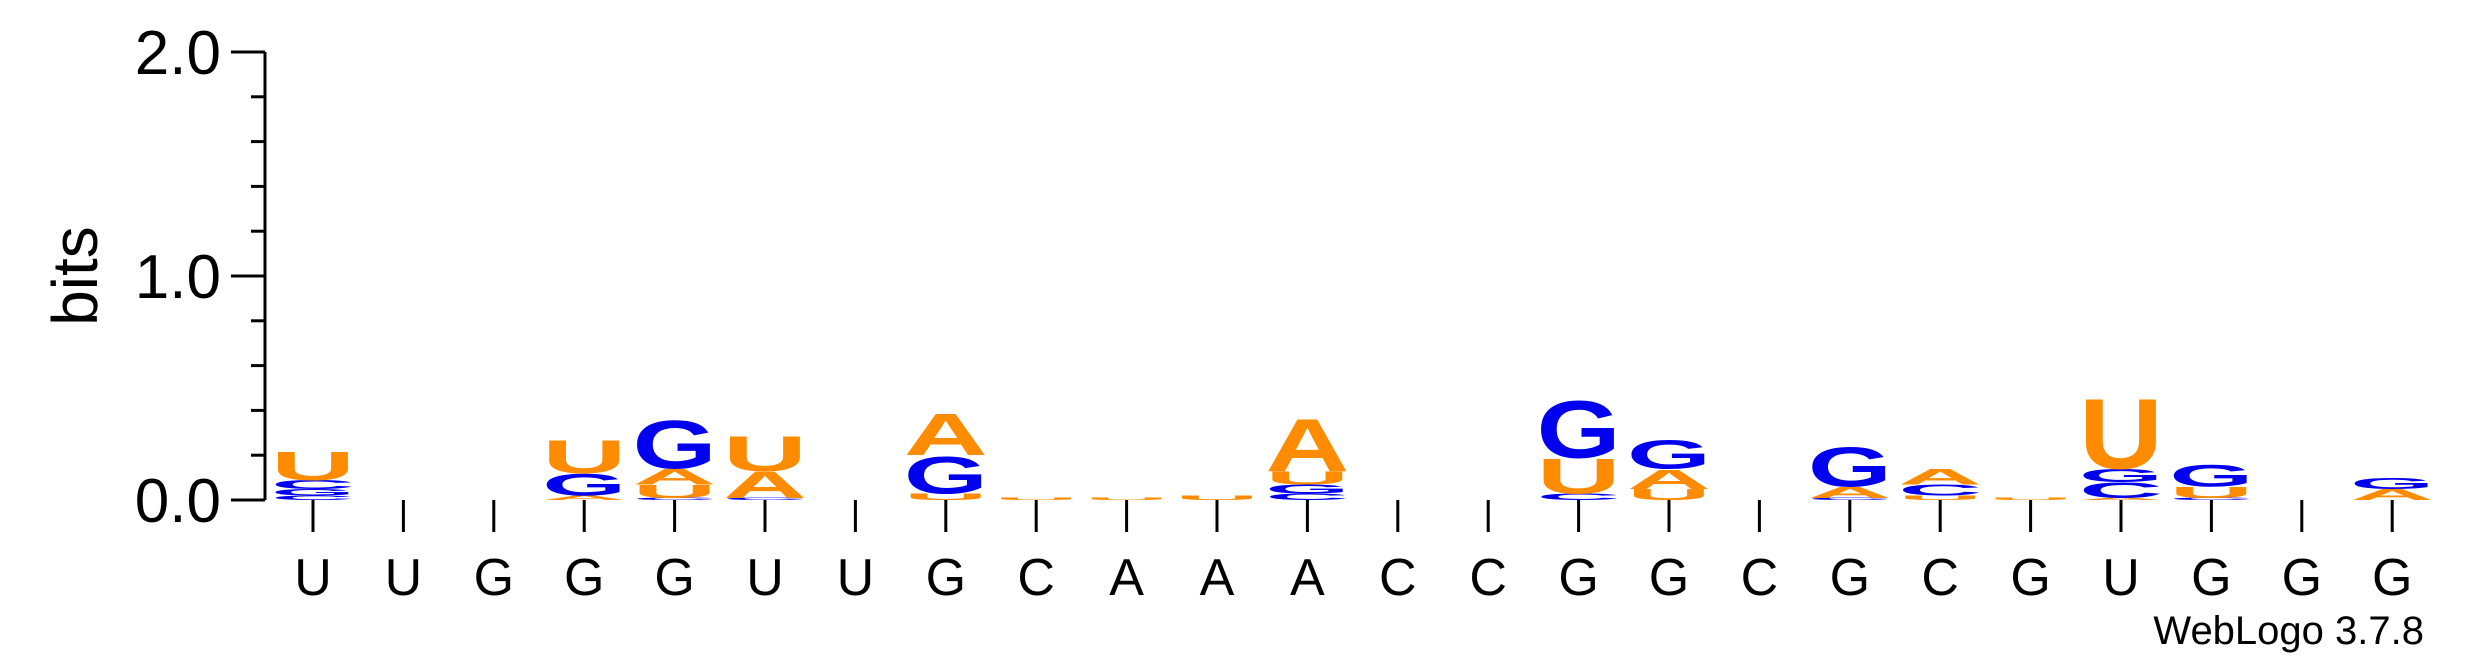 This screenshot has width=2475, height=667. I want to click on y-tick-label: 0.0, so click(178, 501).